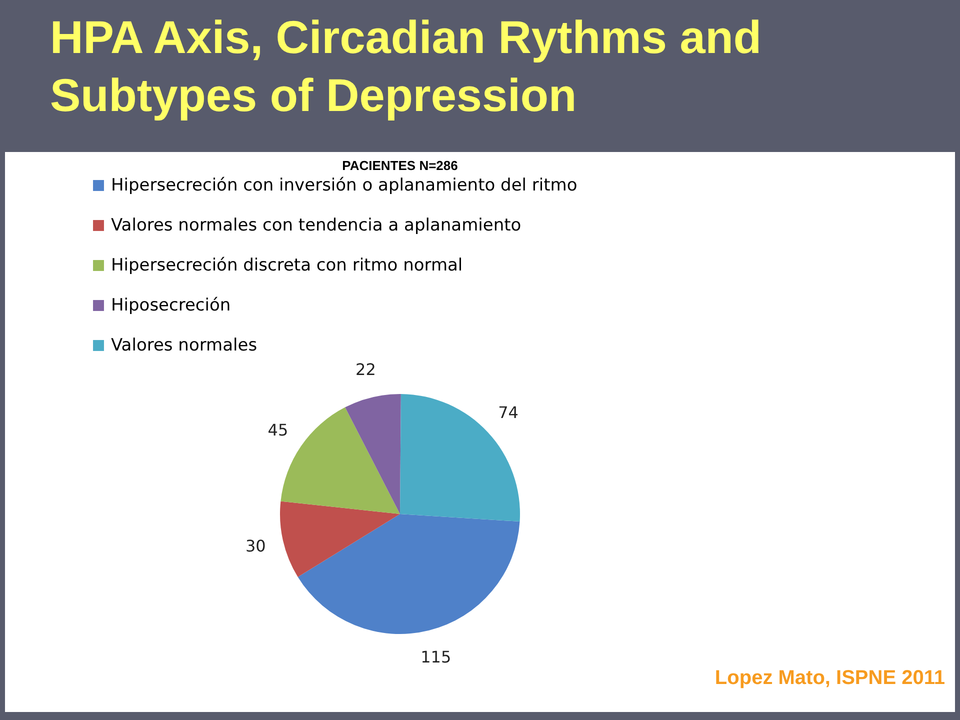 The width and height of the screenshot is (960, 720). Describe the element at coordinates (316, 226) in the screenshot. I see `legend-label: Valores normales con tendencia a aplanamiento` at that location.